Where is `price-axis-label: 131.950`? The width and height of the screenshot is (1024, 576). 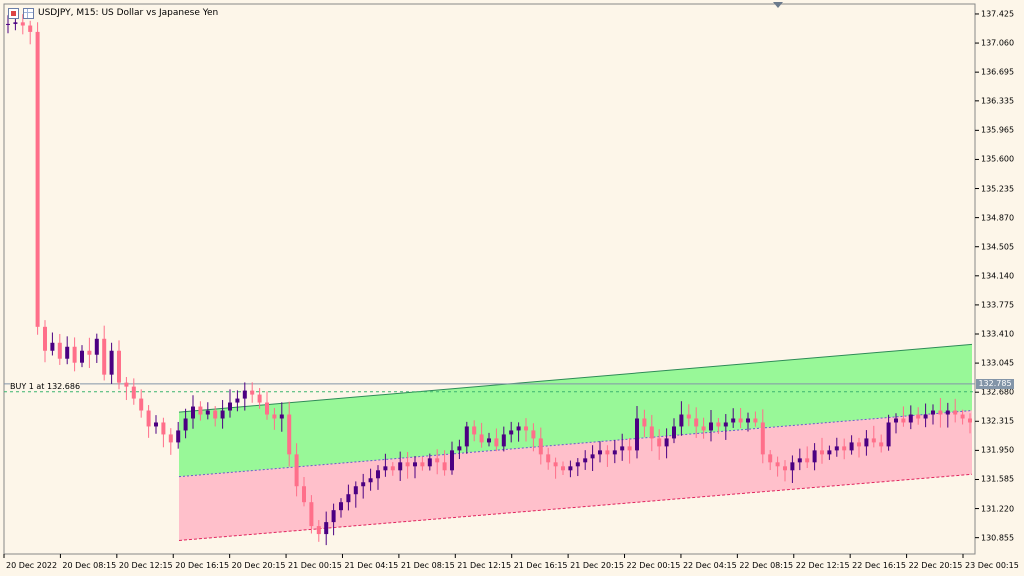 price-axis-label: 131.950 is located at coordinates (998, 450).